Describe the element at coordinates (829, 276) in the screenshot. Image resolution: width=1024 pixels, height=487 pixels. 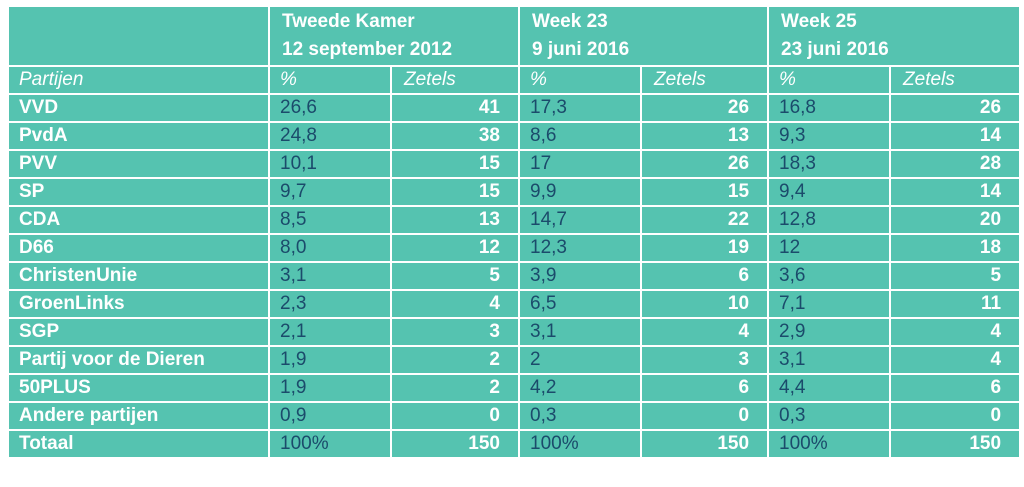
I see `percent-cell: 3,6` at that location.